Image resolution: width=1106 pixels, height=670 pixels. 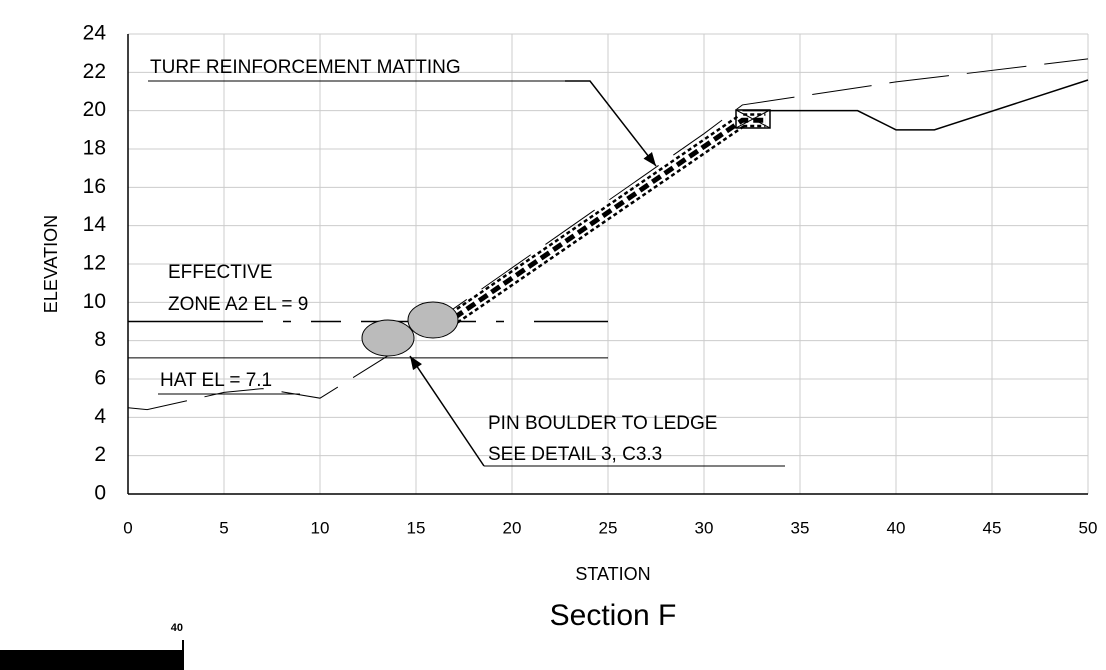 What do you see at coordinates (220, 272) in the screenshot?
I see `annotation: EFFECTIVE` at bounding box center [220, 272].